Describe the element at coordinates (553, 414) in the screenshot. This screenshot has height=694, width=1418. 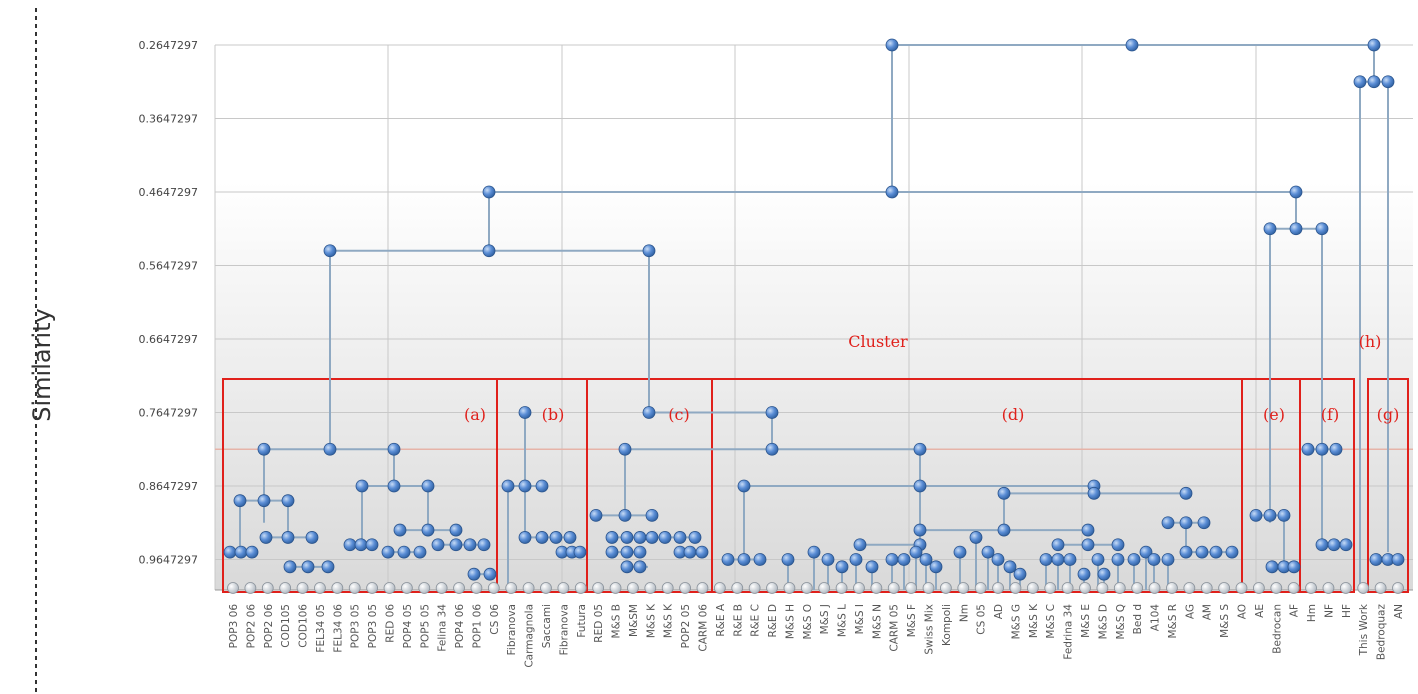
I see `cluster-label: (b)` at that location.